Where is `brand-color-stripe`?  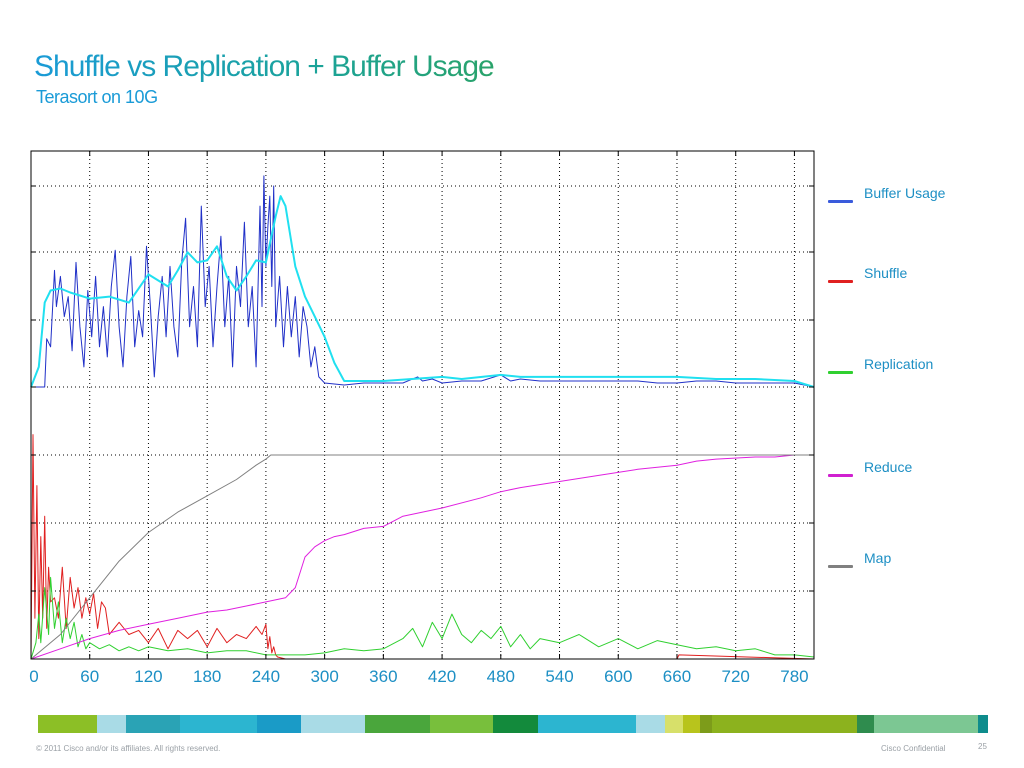
brand-color-stripe is located at coordinates (513, 724).